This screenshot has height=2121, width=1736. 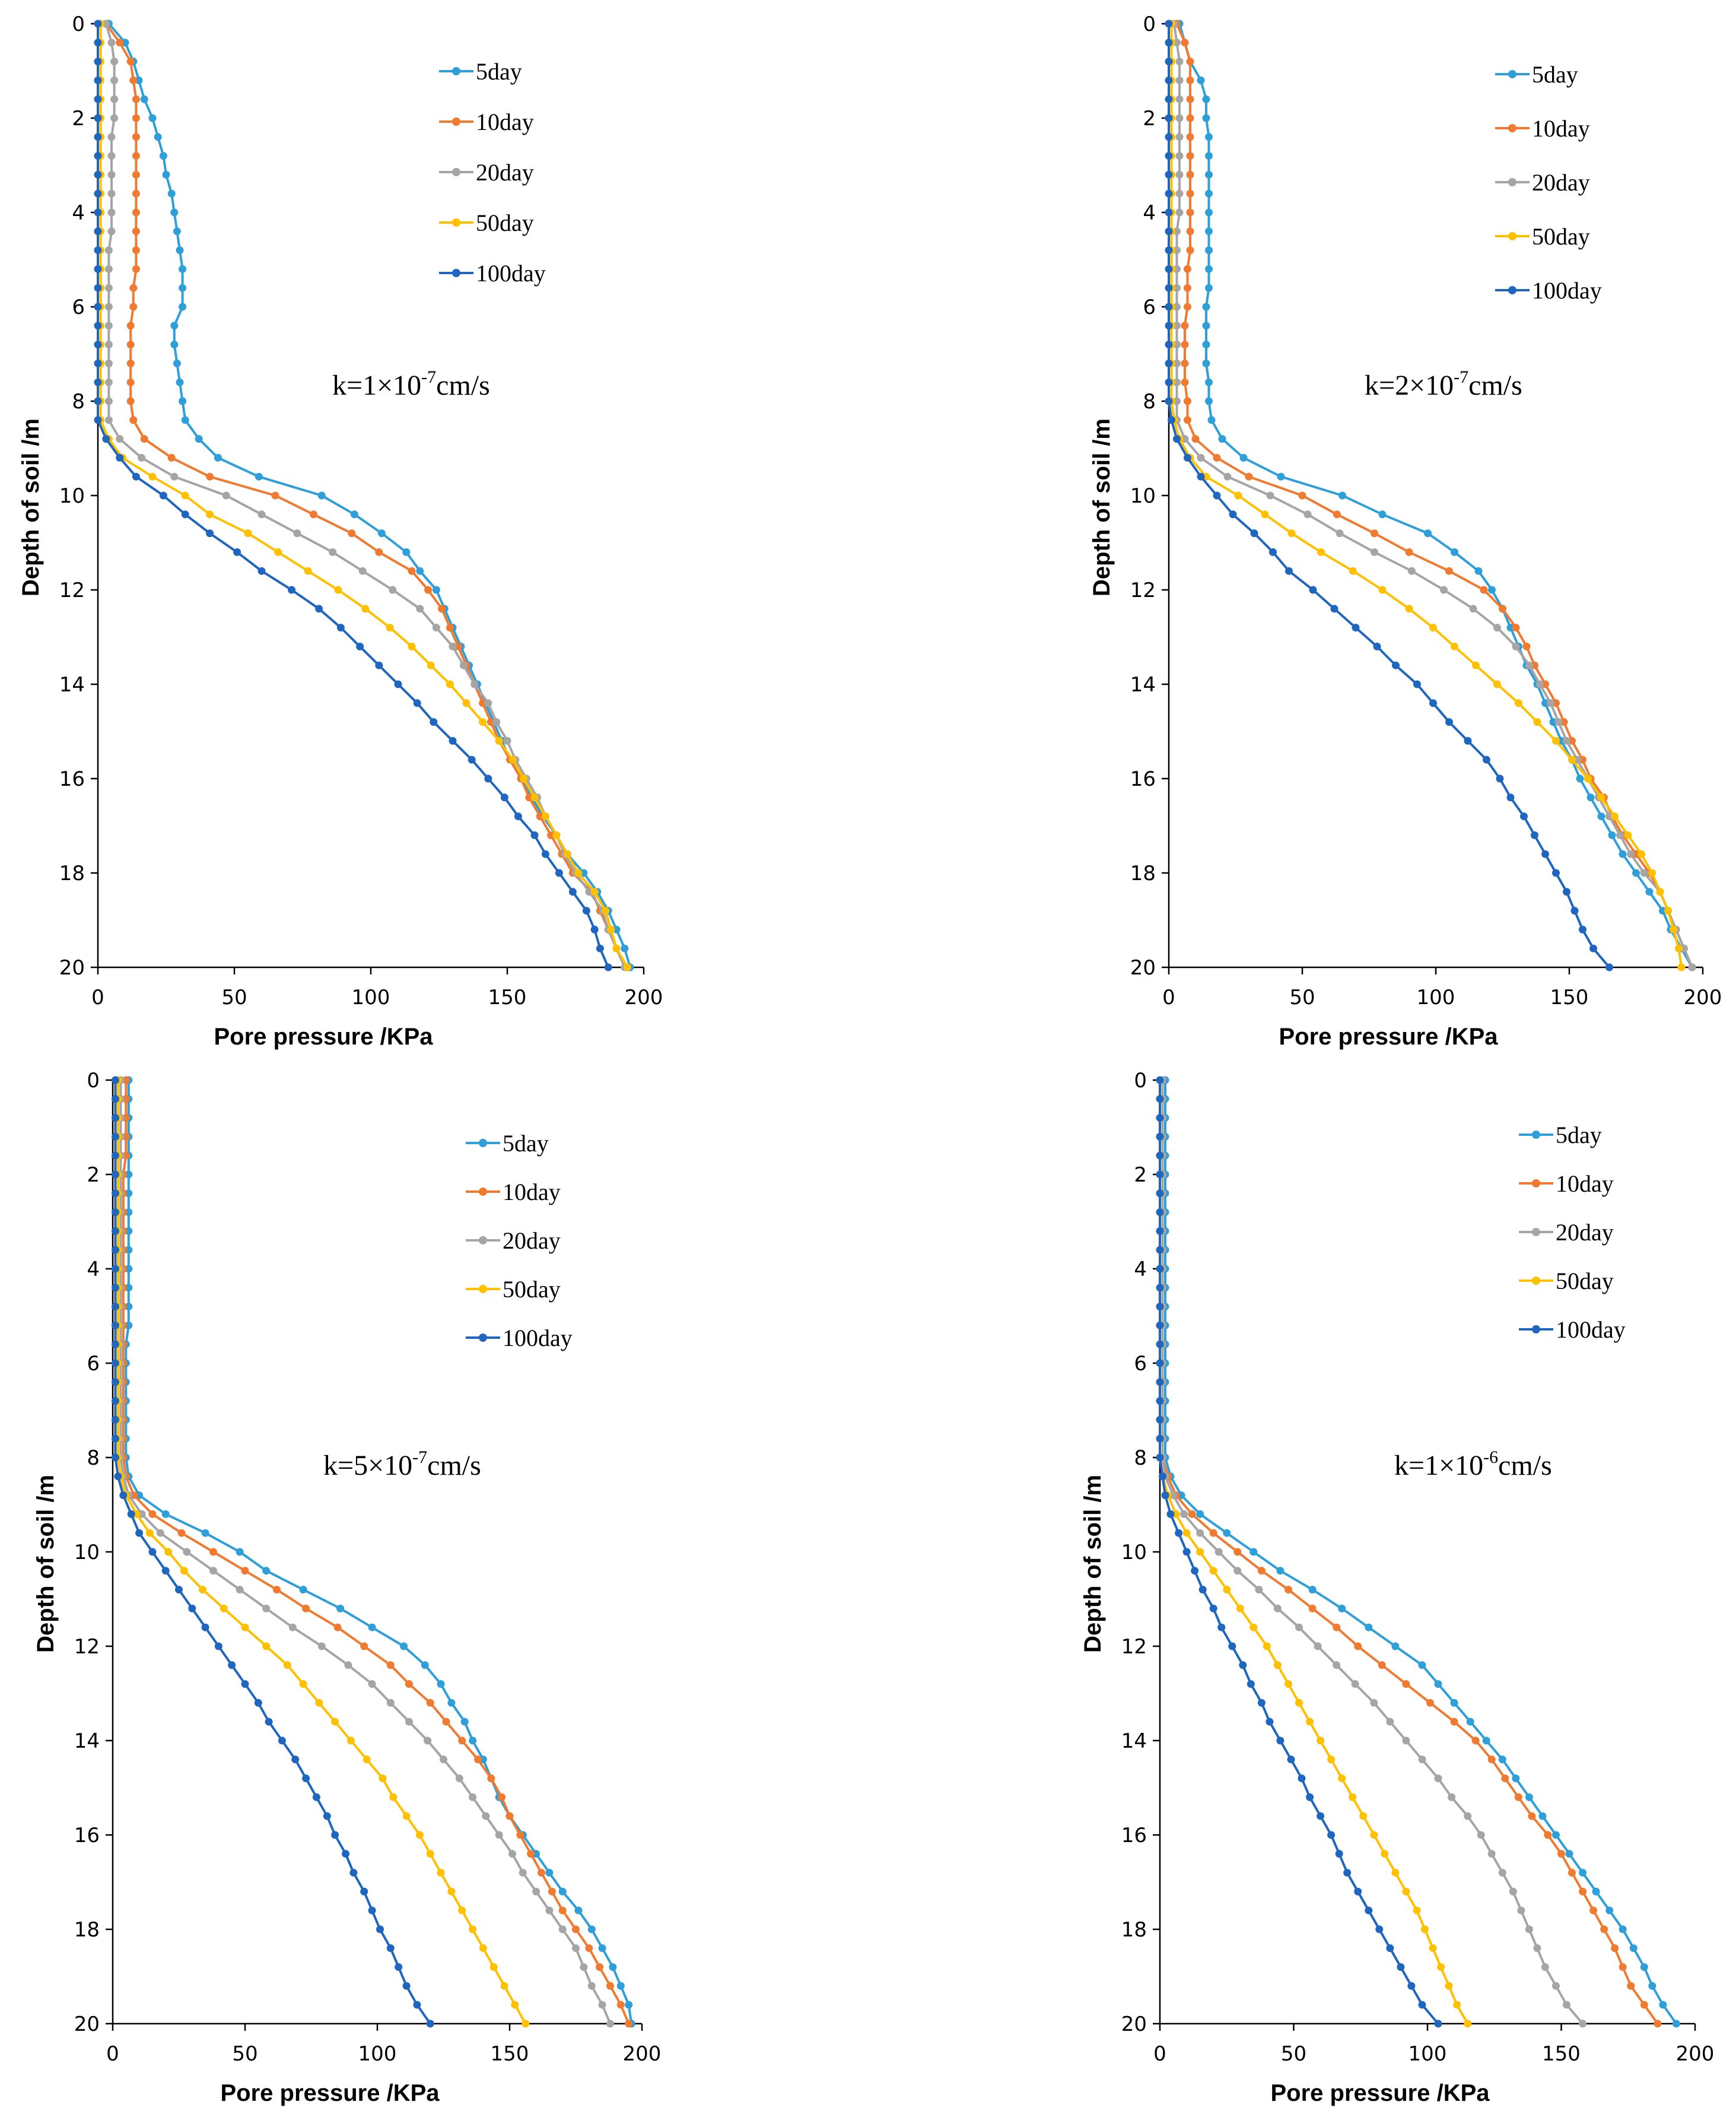 What do you see at coordinates (1293, 2054) in the screenshot?
I see `x-tick-label: 50` at bounding box center [1293, 2054].